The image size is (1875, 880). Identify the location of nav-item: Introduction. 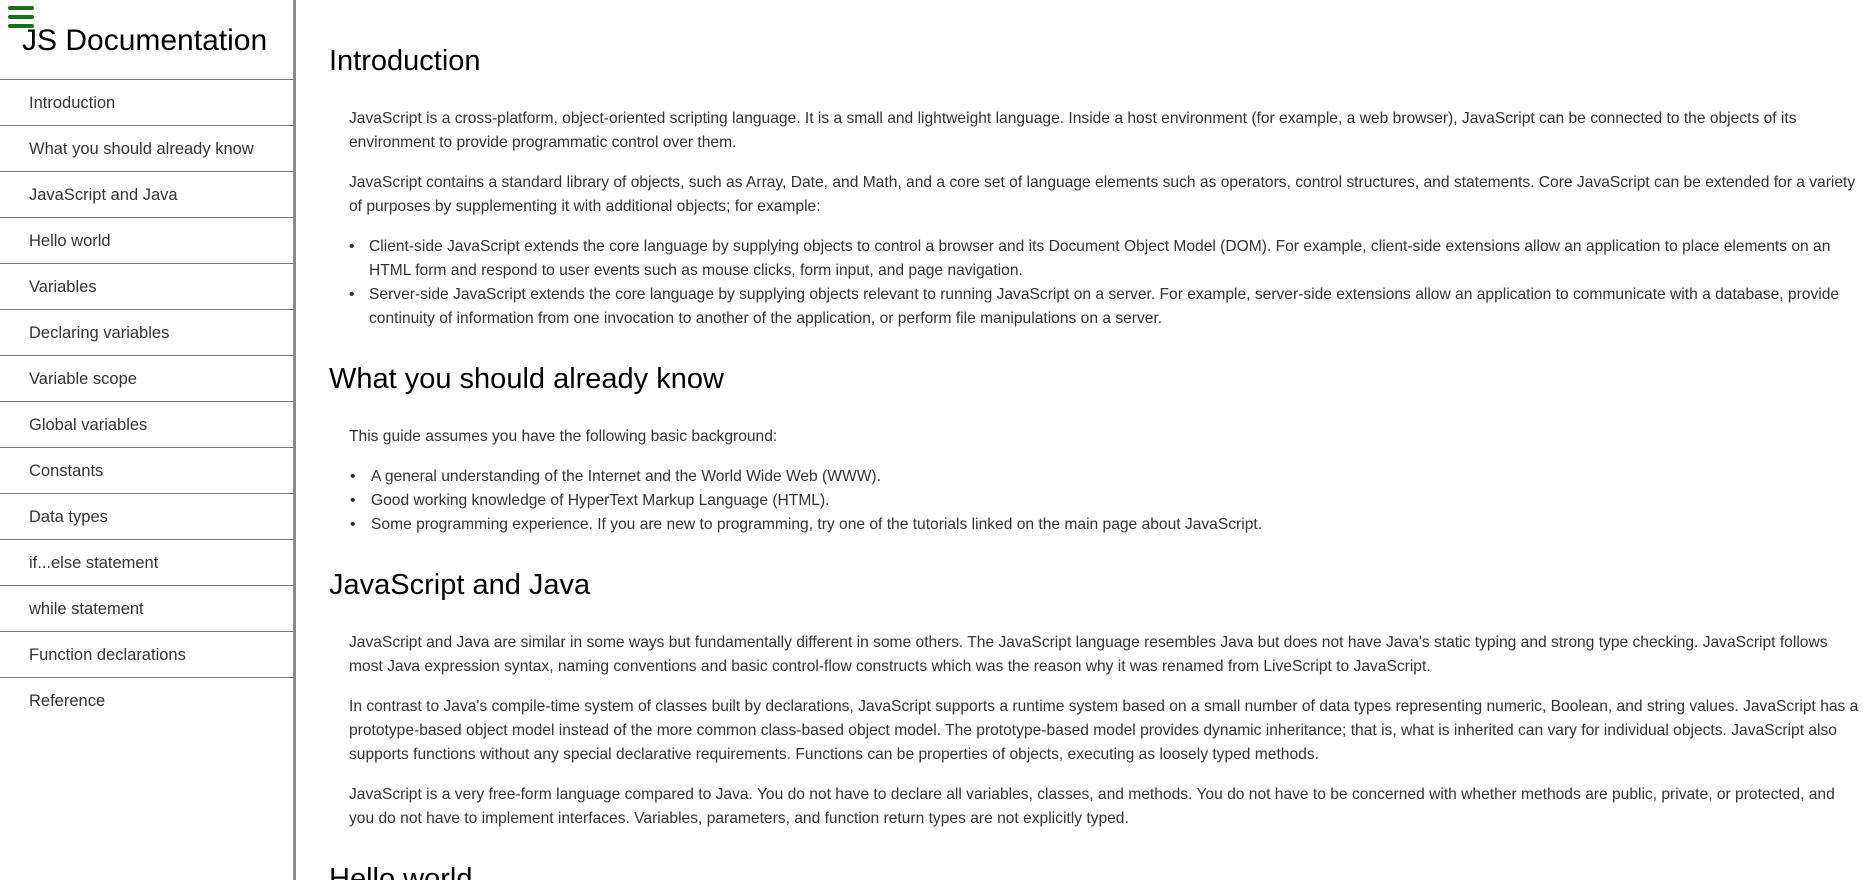
(146, 103).